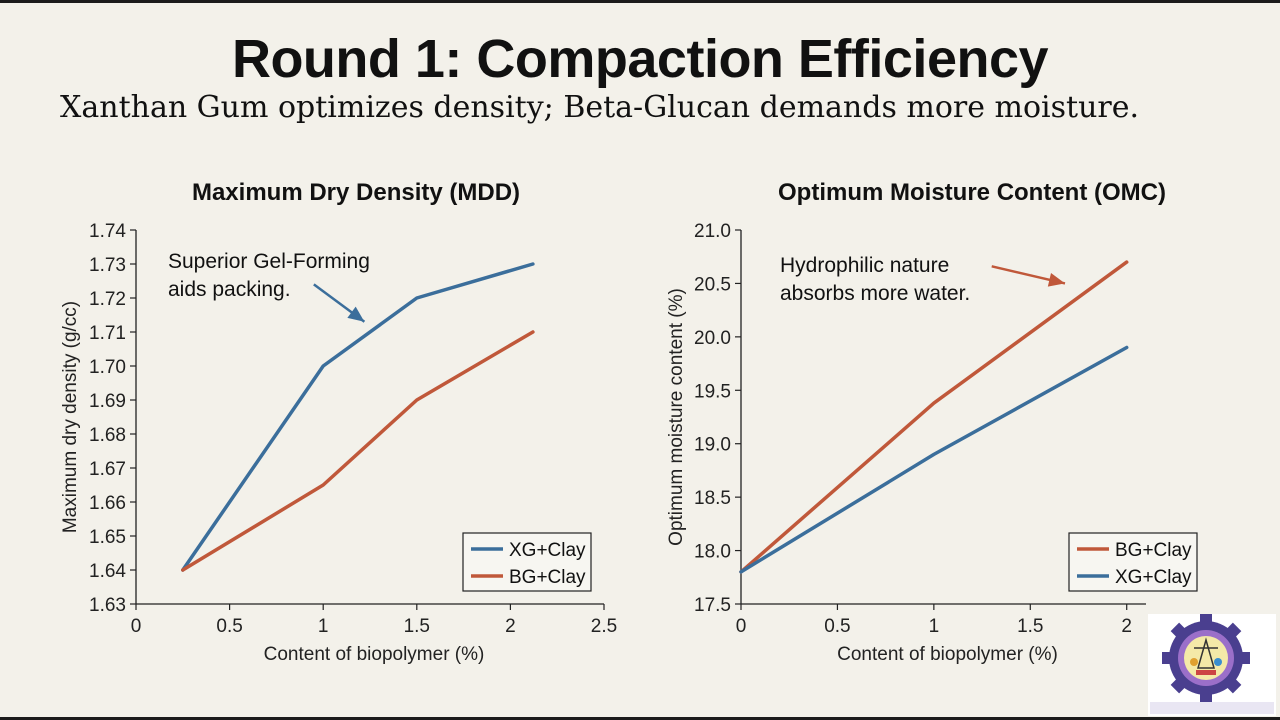  Describe the element at coordinates (864, 265) in the screenshot. I see `omc-annotation-line: Hydrophilic nature` at that location.